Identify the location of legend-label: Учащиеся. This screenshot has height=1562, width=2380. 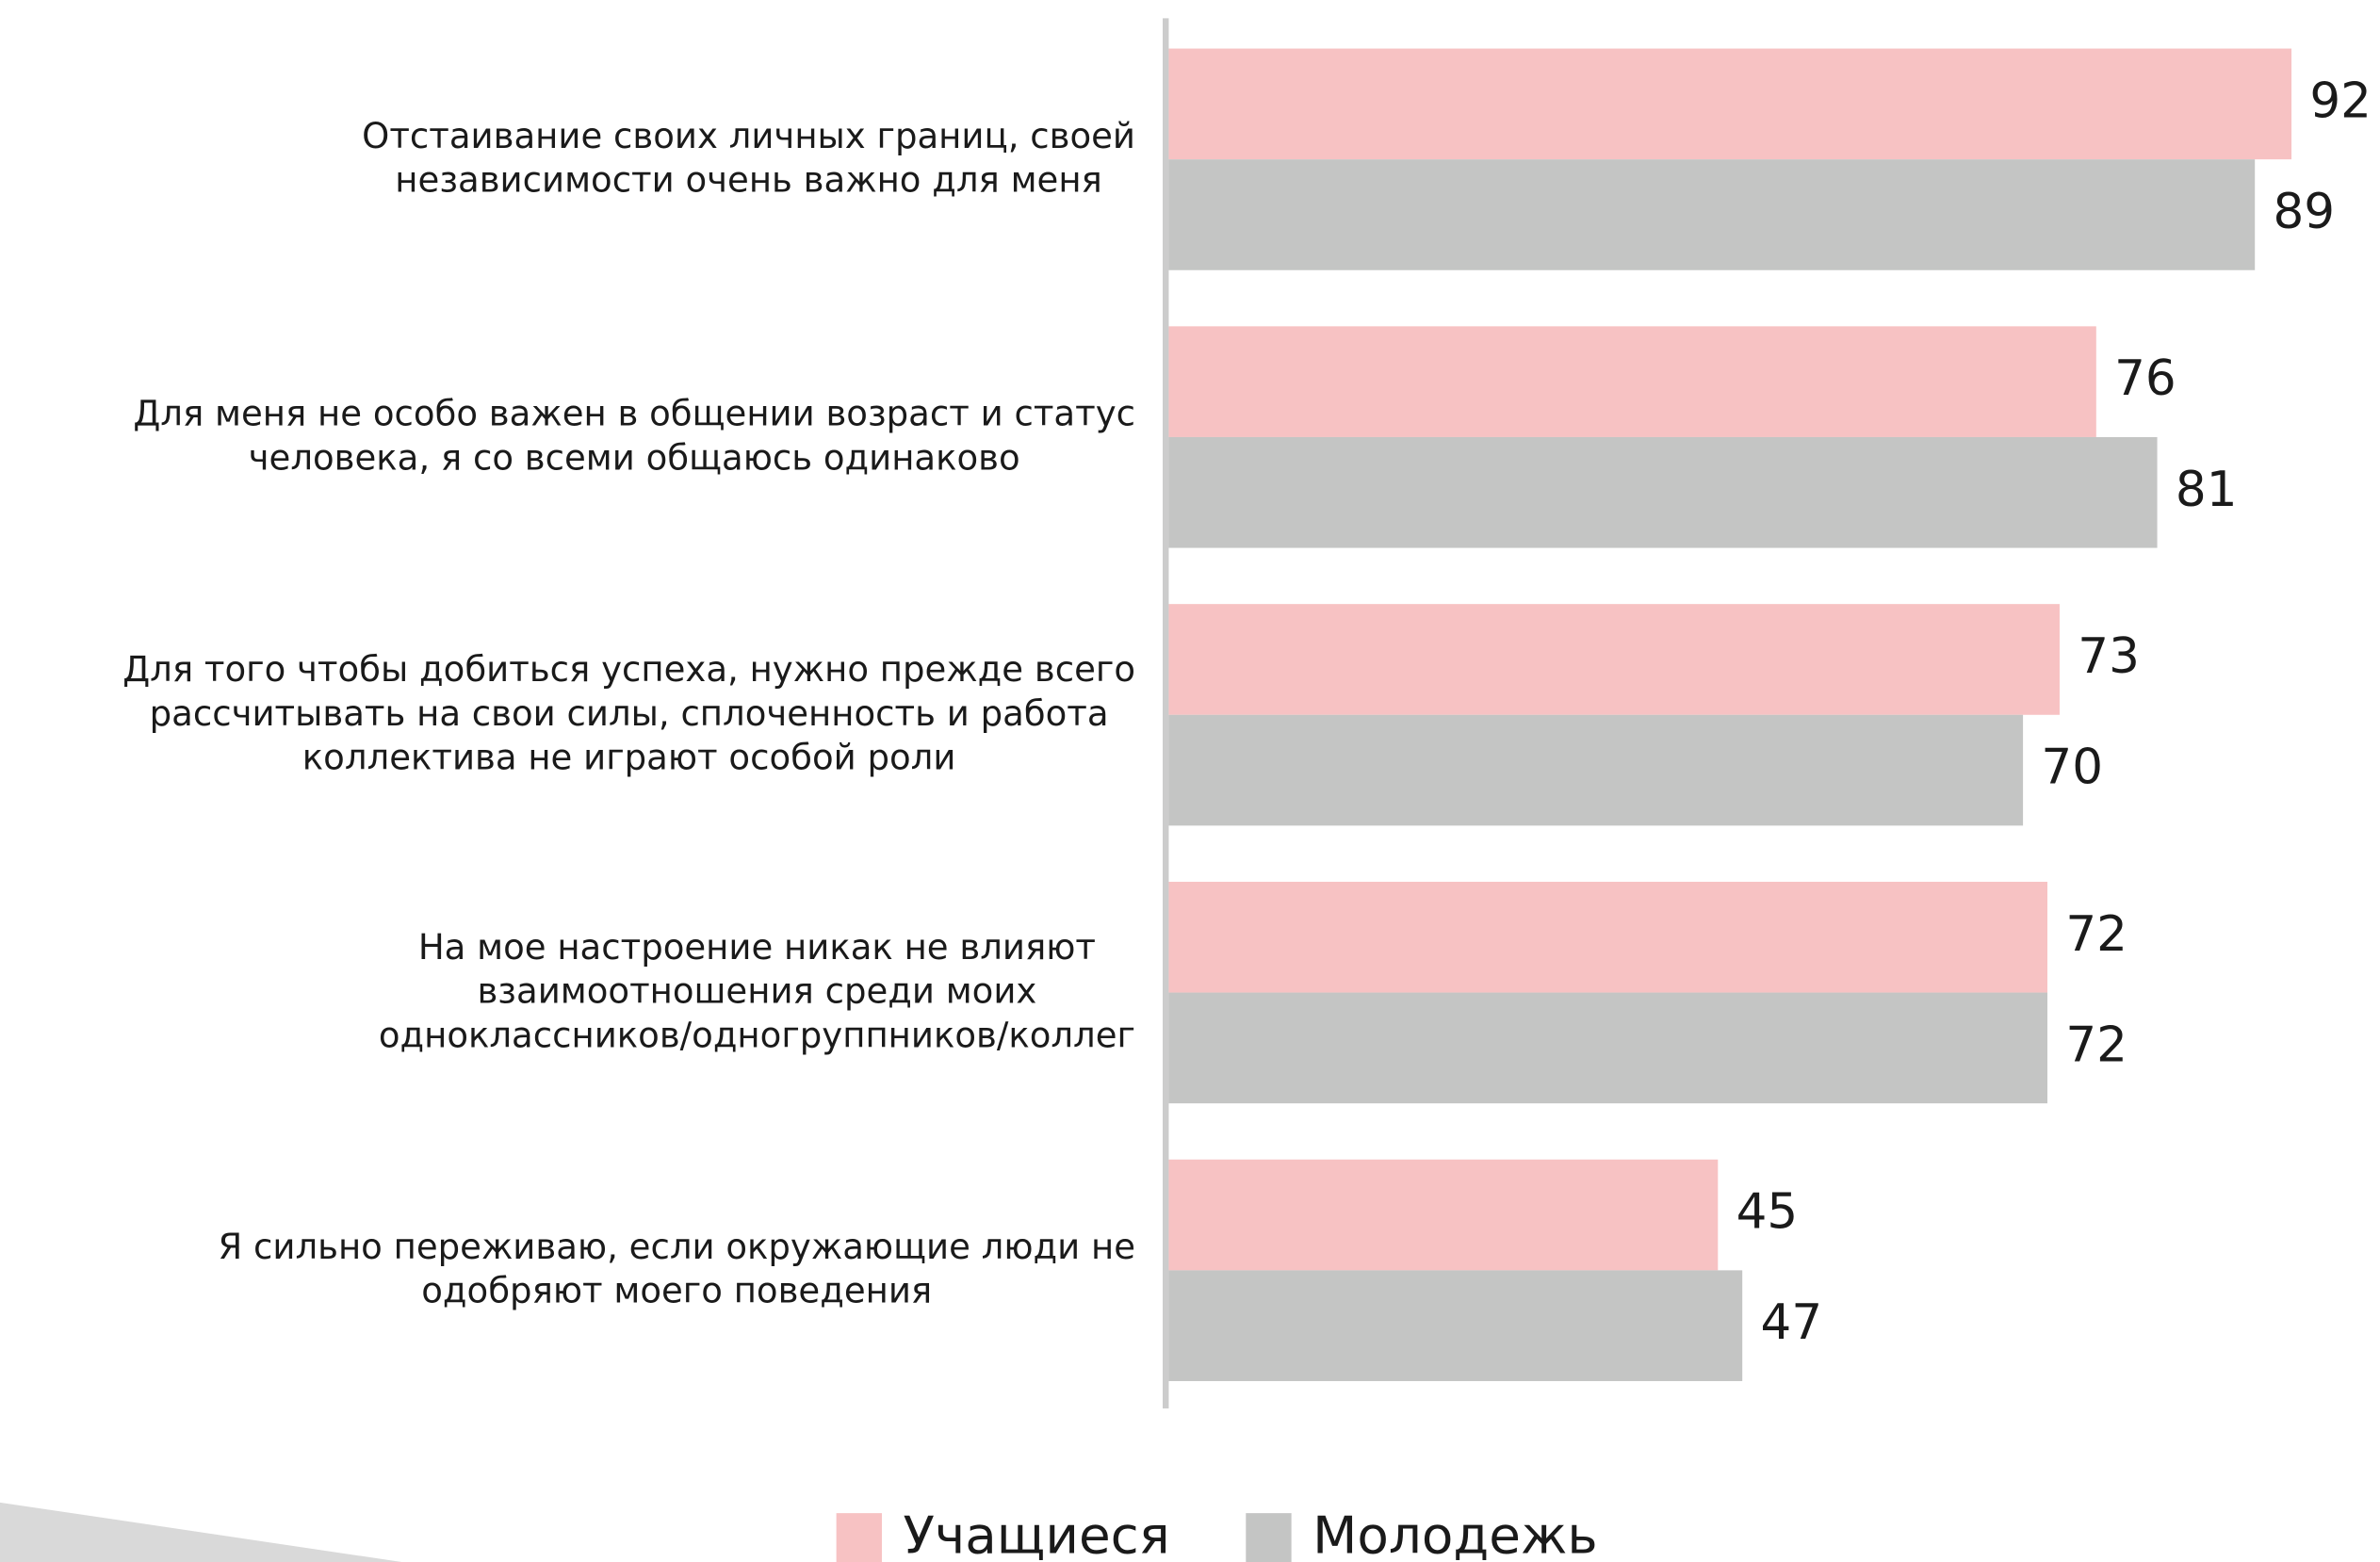
(1037, 1533).